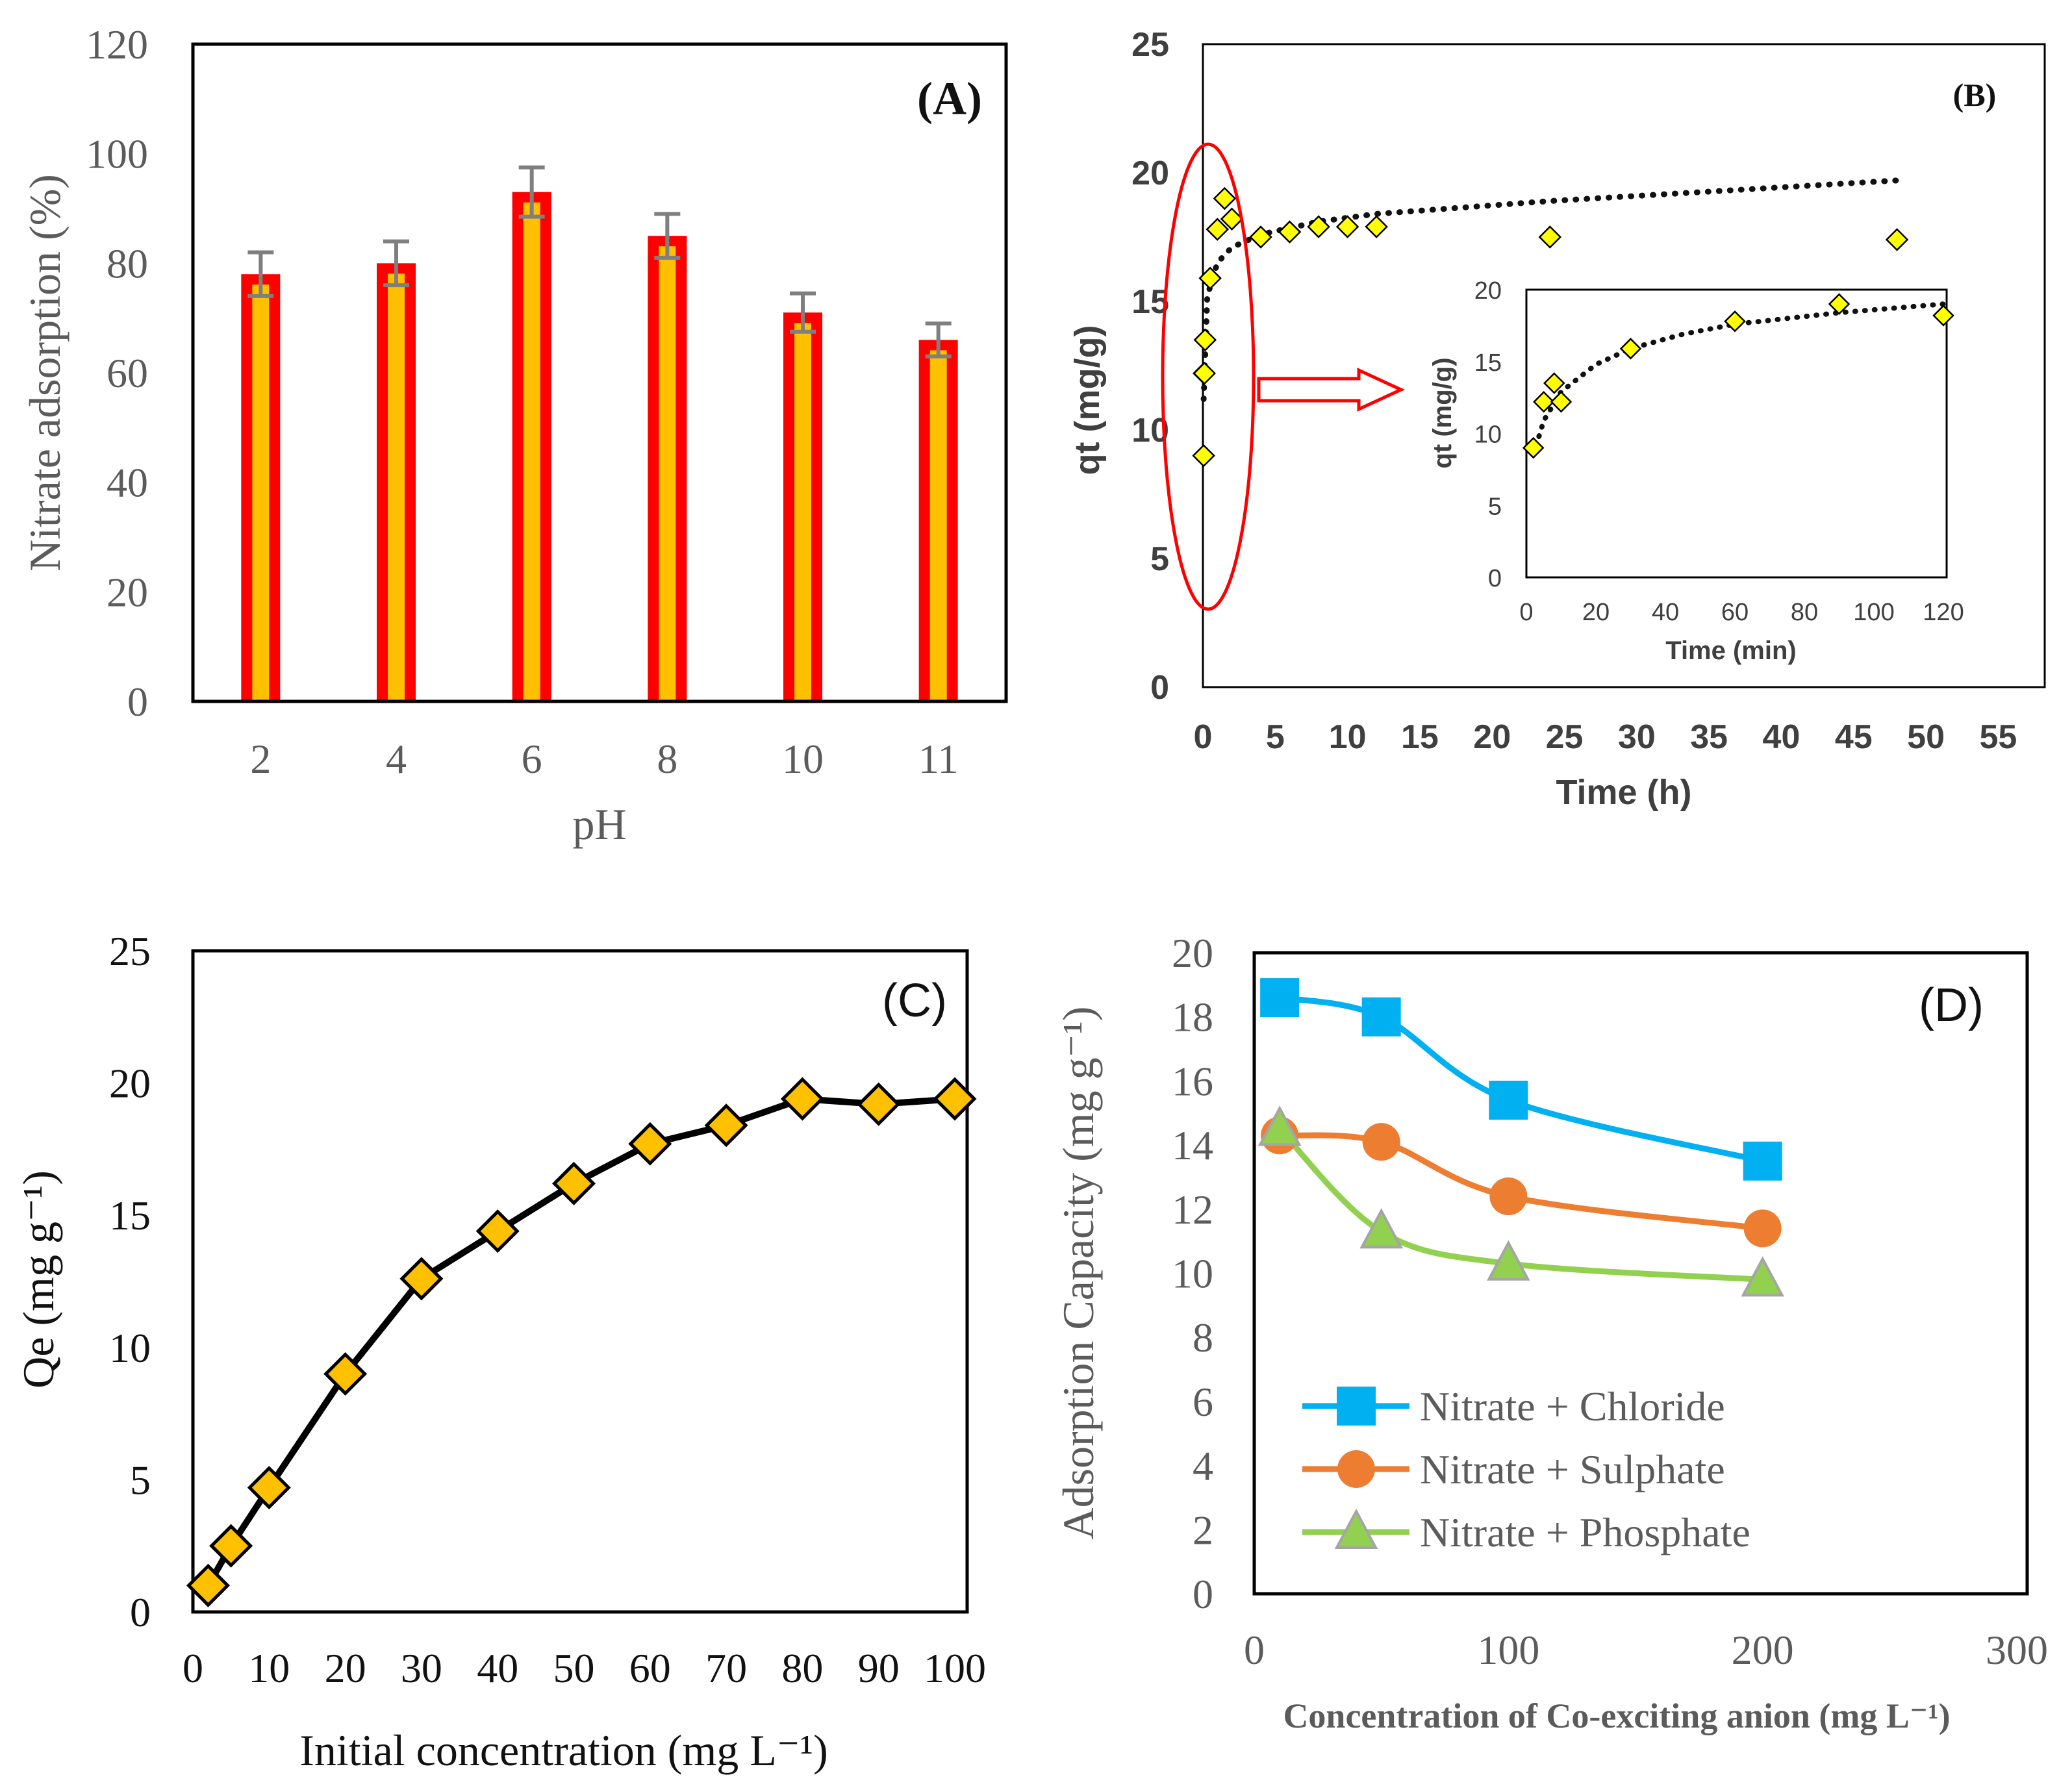 This screenshot has width=2072, height=1786. Describe the element at coordinates (879, 1668) in the screenshot. I see `panel-c-xtick-label: 90` at that location.